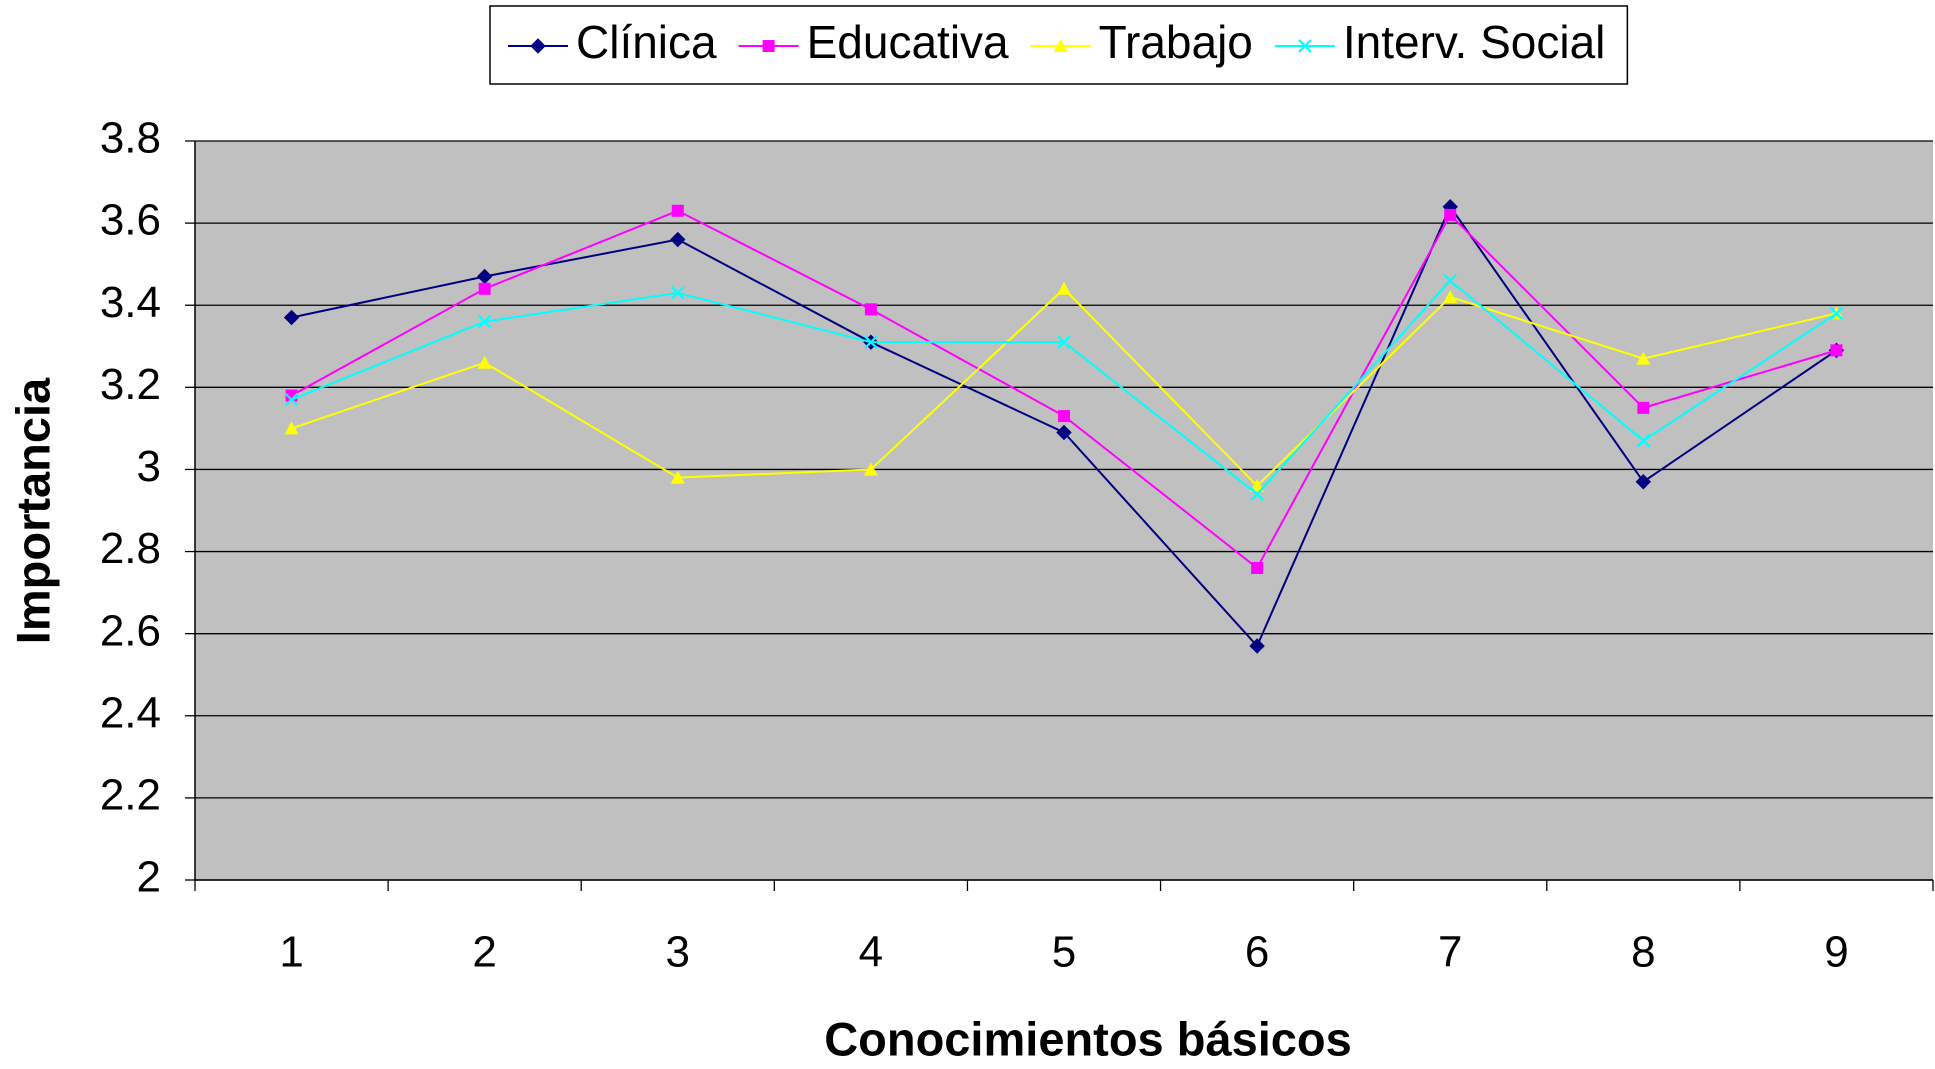  Describe the element at coordinates (1836, 952) in the screenshot. I see `x-tick-label: 9` at that location.